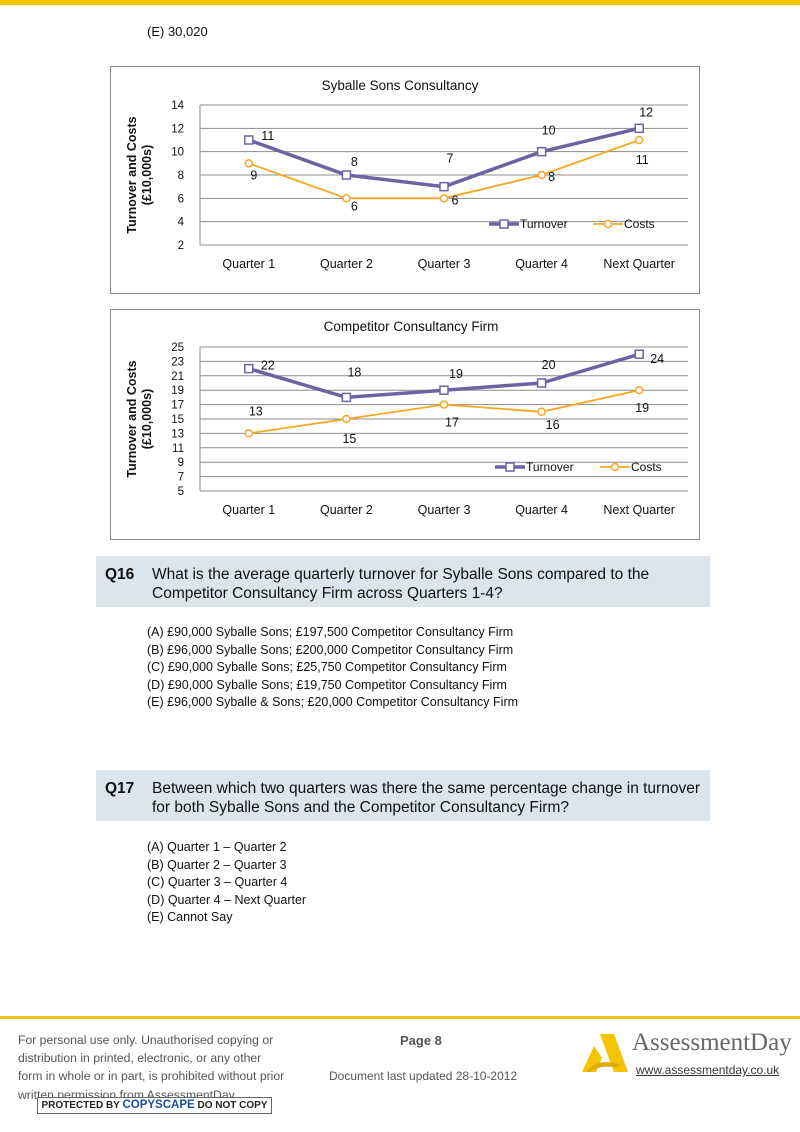 Image resolution: width=800 pixels, height=1132 pixels. I want to click on answer-option: (E) Cannot Say, so click(190, 917).